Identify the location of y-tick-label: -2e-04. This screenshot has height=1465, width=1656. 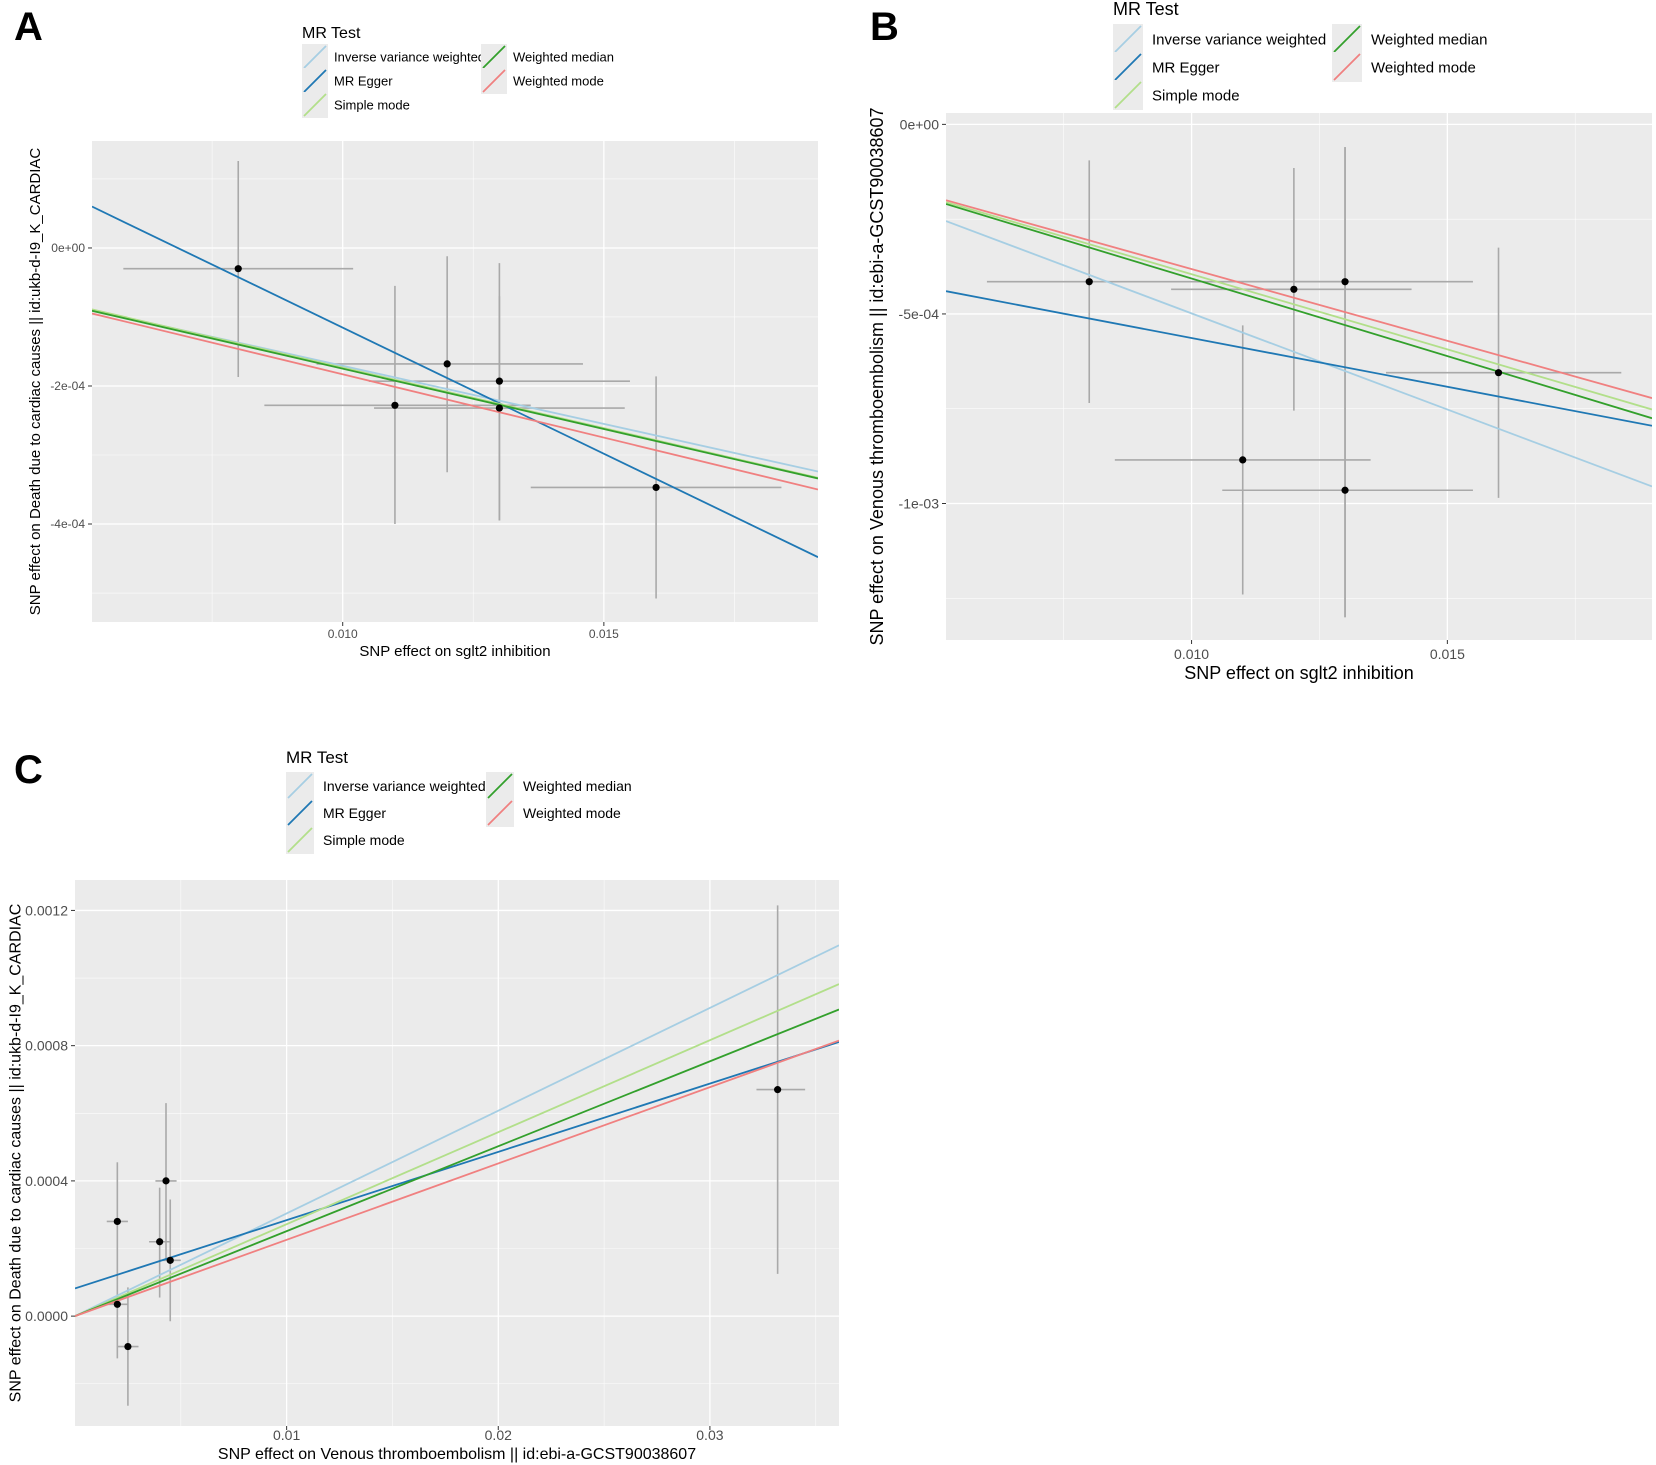
(67, 386).